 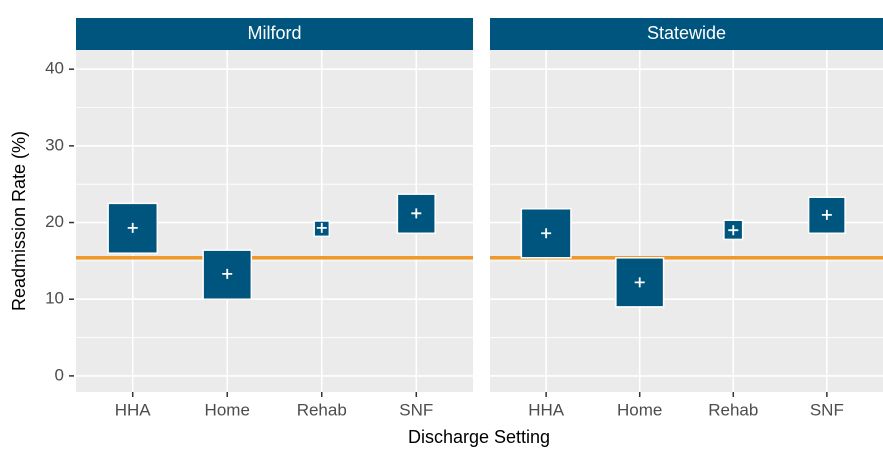 What do you see at coordinates (479, 437) in the screenshot?
I see `x-axis-title: Discharge Setting` at bounding box center [479, 437].